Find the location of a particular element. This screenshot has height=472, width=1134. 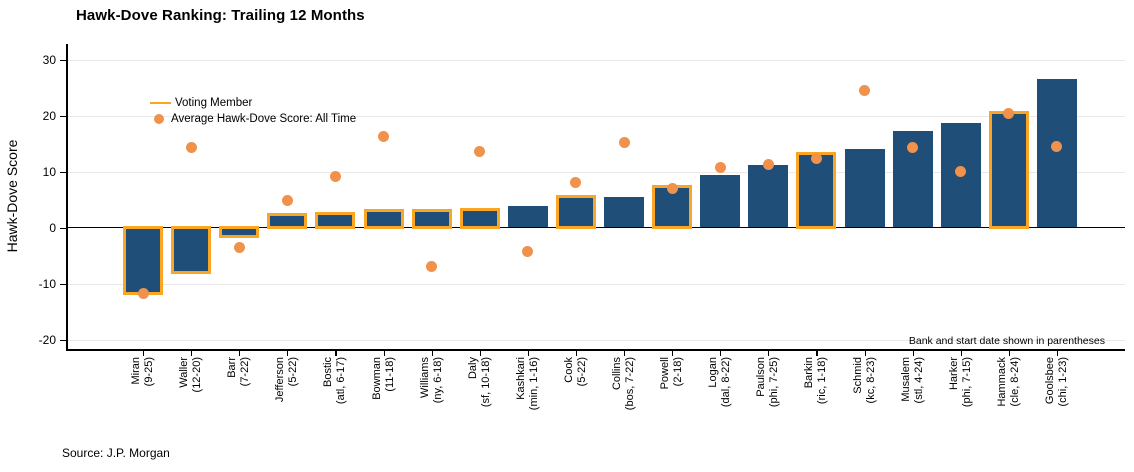

x-label-kashkari: Kashkari (min, 1-16) is located at coordinates (527, 383).